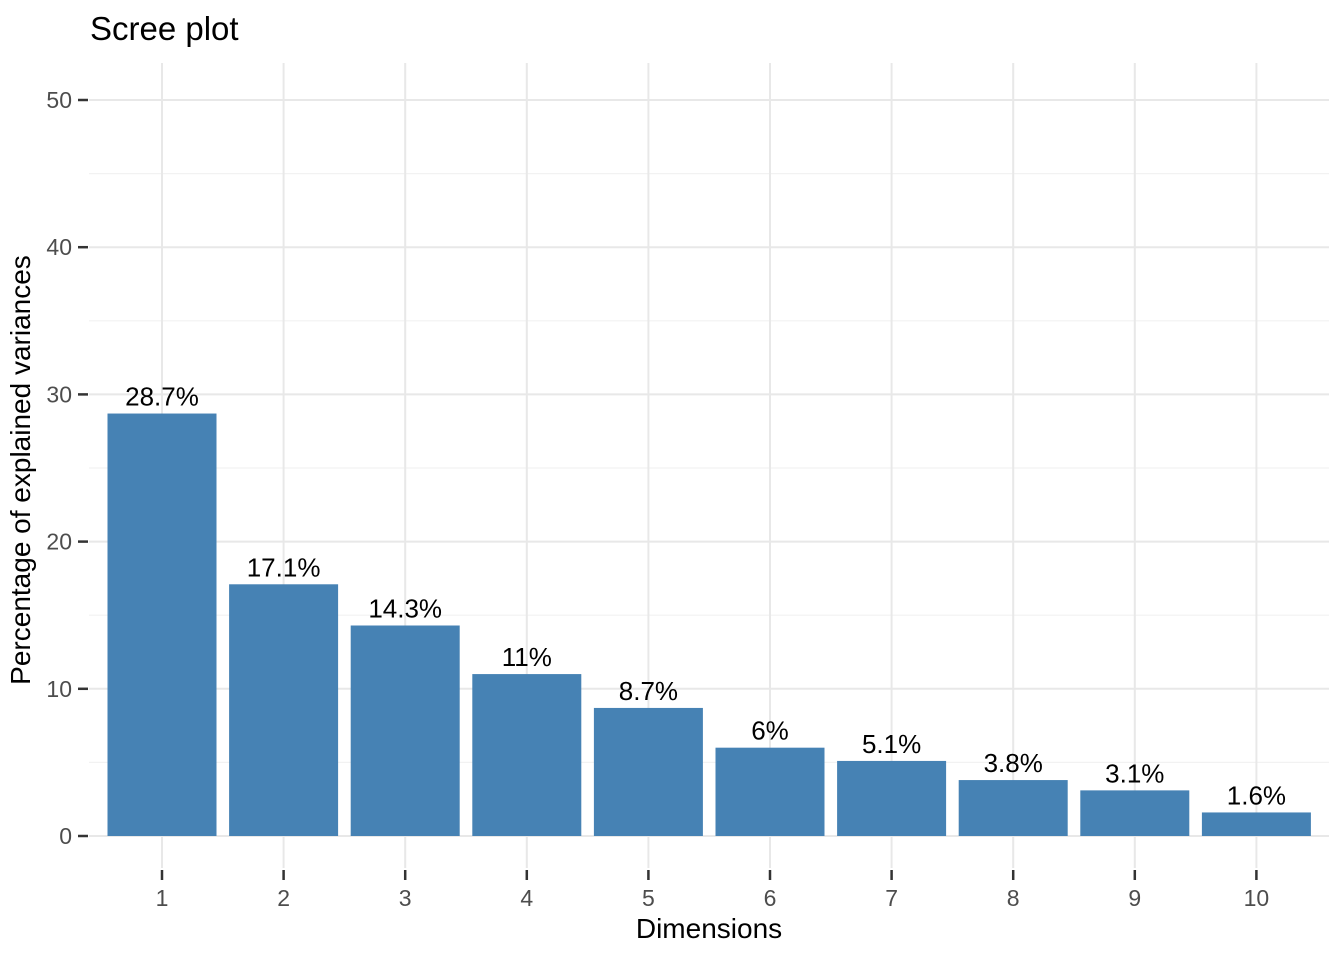 The height and width of the screenshot is (960, 1344). Describe the element at coordinates (526, 898) in the screenshot. I see `x-tick-label: 4` at that location.